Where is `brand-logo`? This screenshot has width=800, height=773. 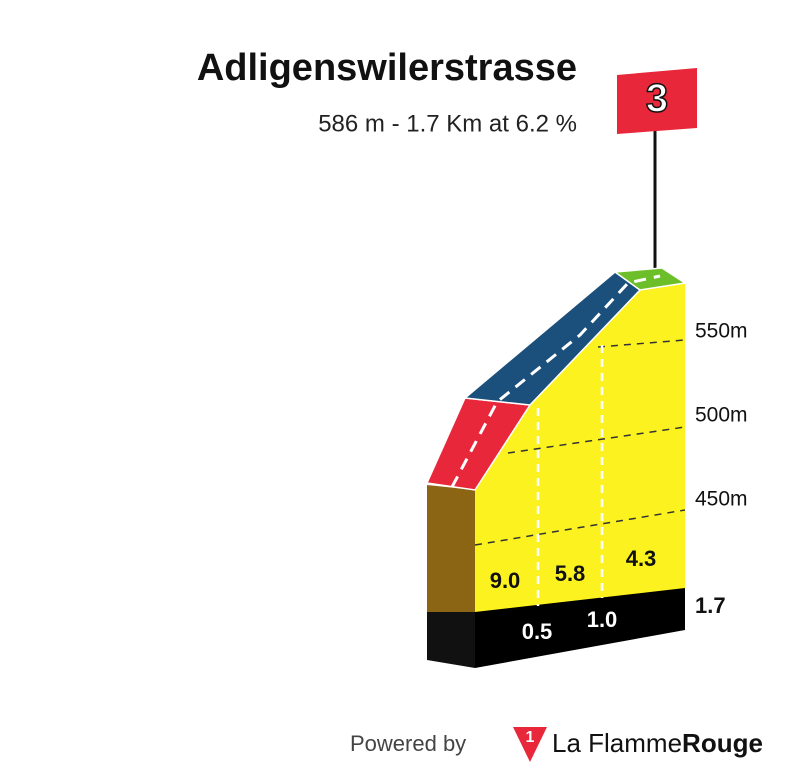
brand-logo is located at coordinates (530, 744).